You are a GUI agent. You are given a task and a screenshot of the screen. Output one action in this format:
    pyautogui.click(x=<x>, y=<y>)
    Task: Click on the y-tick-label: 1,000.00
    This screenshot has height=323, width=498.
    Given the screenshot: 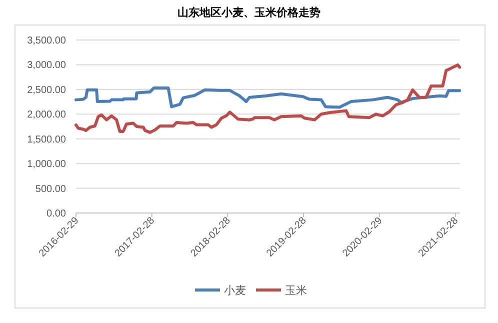 What is the action you would take?
    pyautogui.click(x=46, y=164)
    